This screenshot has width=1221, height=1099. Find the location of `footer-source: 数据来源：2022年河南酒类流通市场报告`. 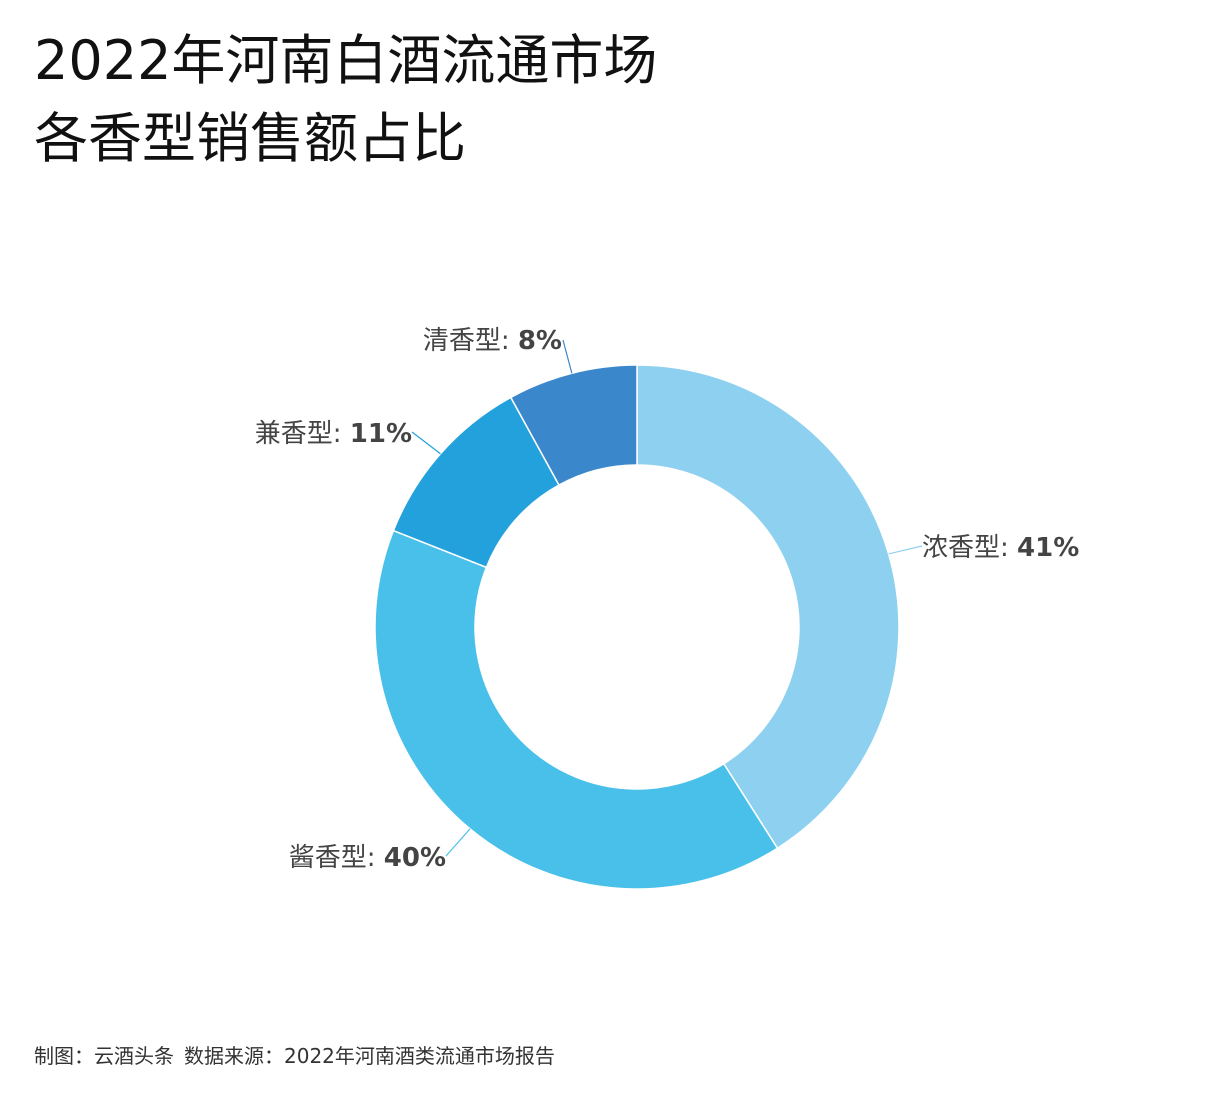

footer-source: 数据来源：2022年河南酒类流通市场报告 is located at coordinates (369, 1056).